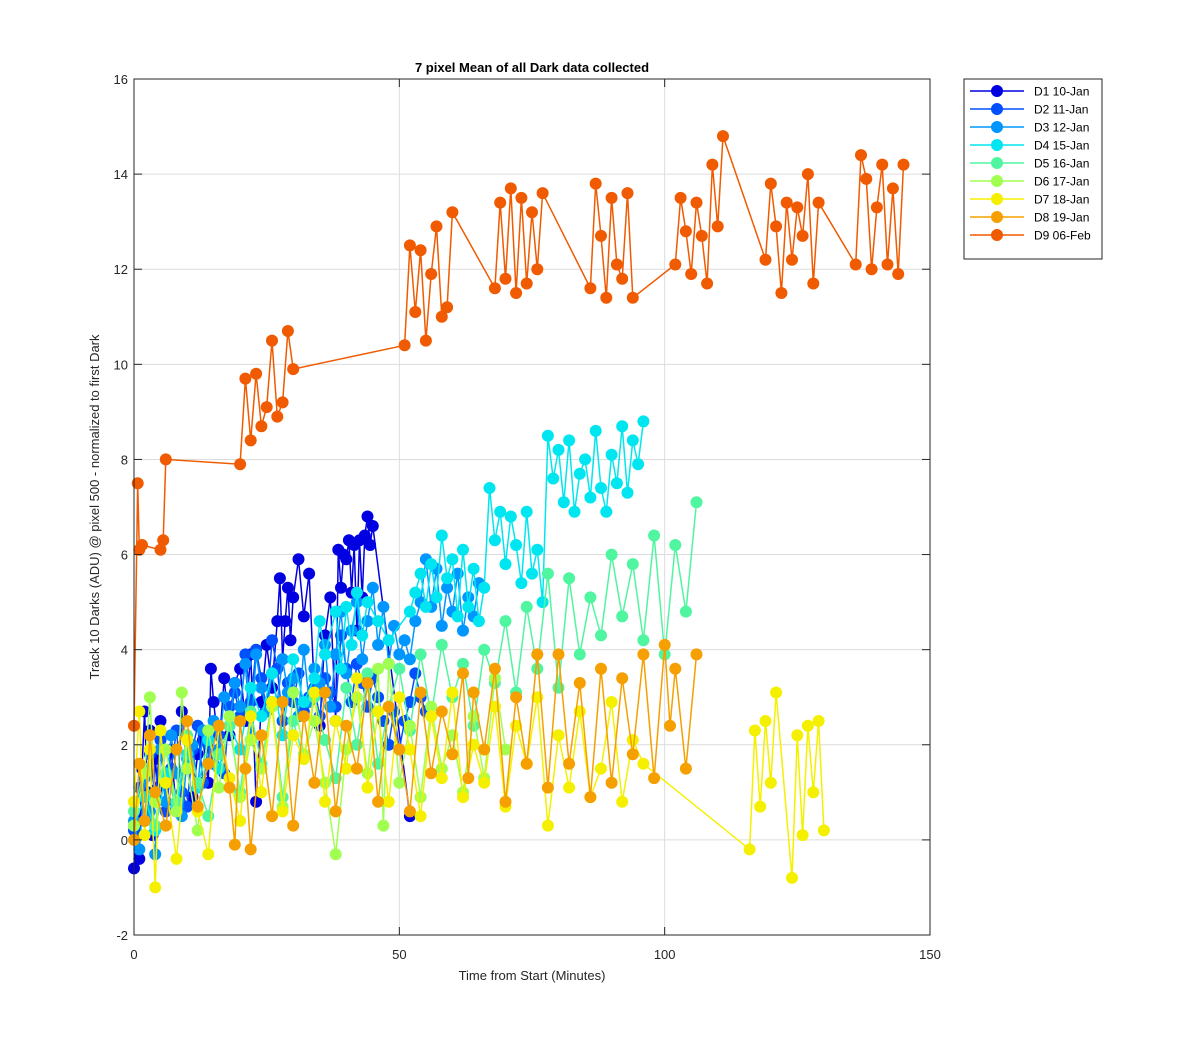 This screenshot has width=1200, height=1055. What do you see at coordinates (121, 79) in the screenshot?
I see `y-tick-label: 16` at bounding box center [121, 79].